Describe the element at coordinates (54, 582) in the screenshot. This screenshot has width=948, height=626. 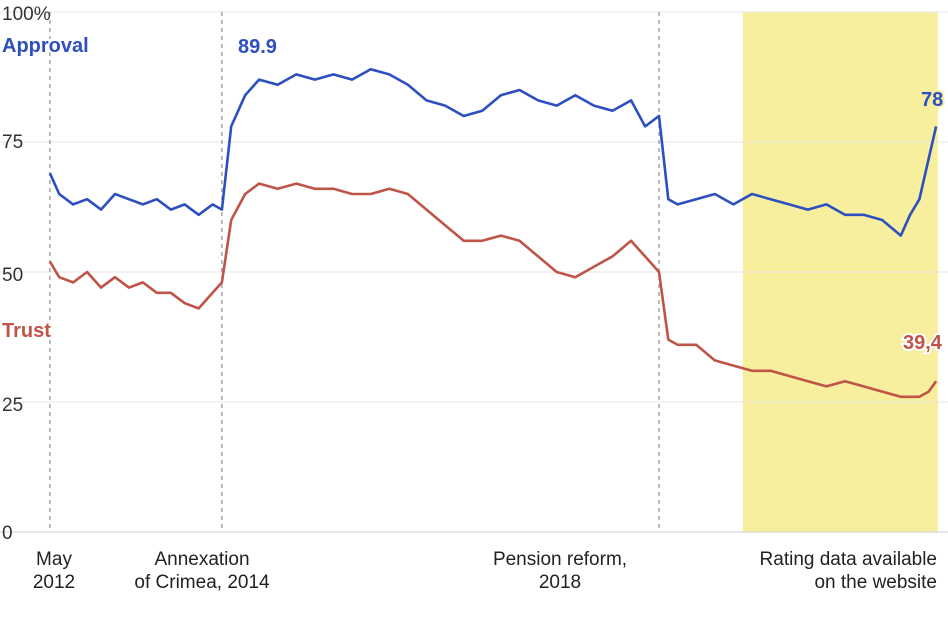
I see `event-label-may-2012-line2: 2012` at that location.